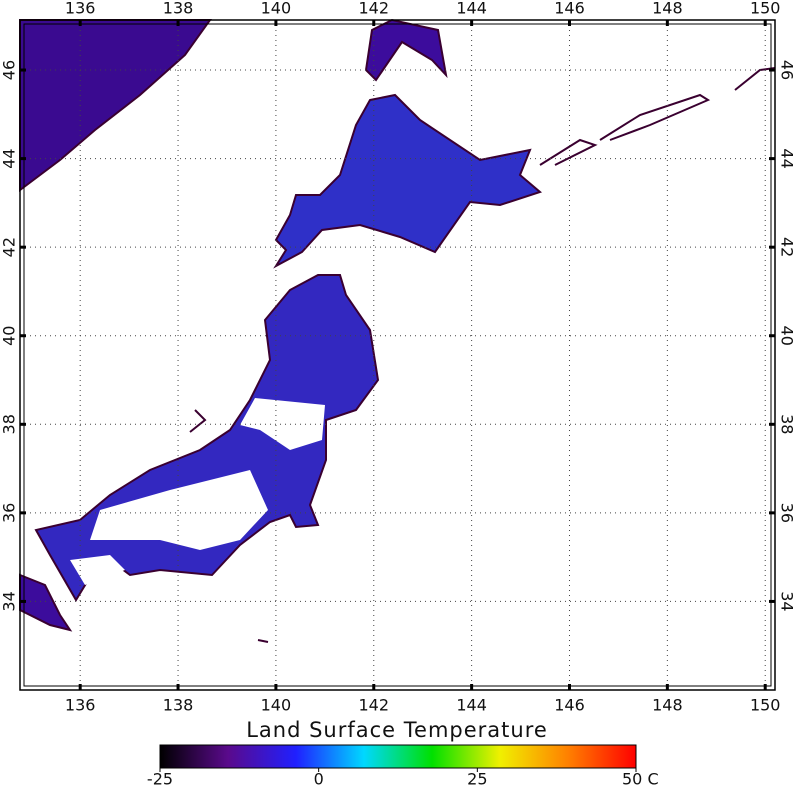 This screenshot has width=794, height=793. What do you see at coordinates (46, 602) in the screenshot?
I see `shikoku-kyushu` at bounding box center [46, 602].